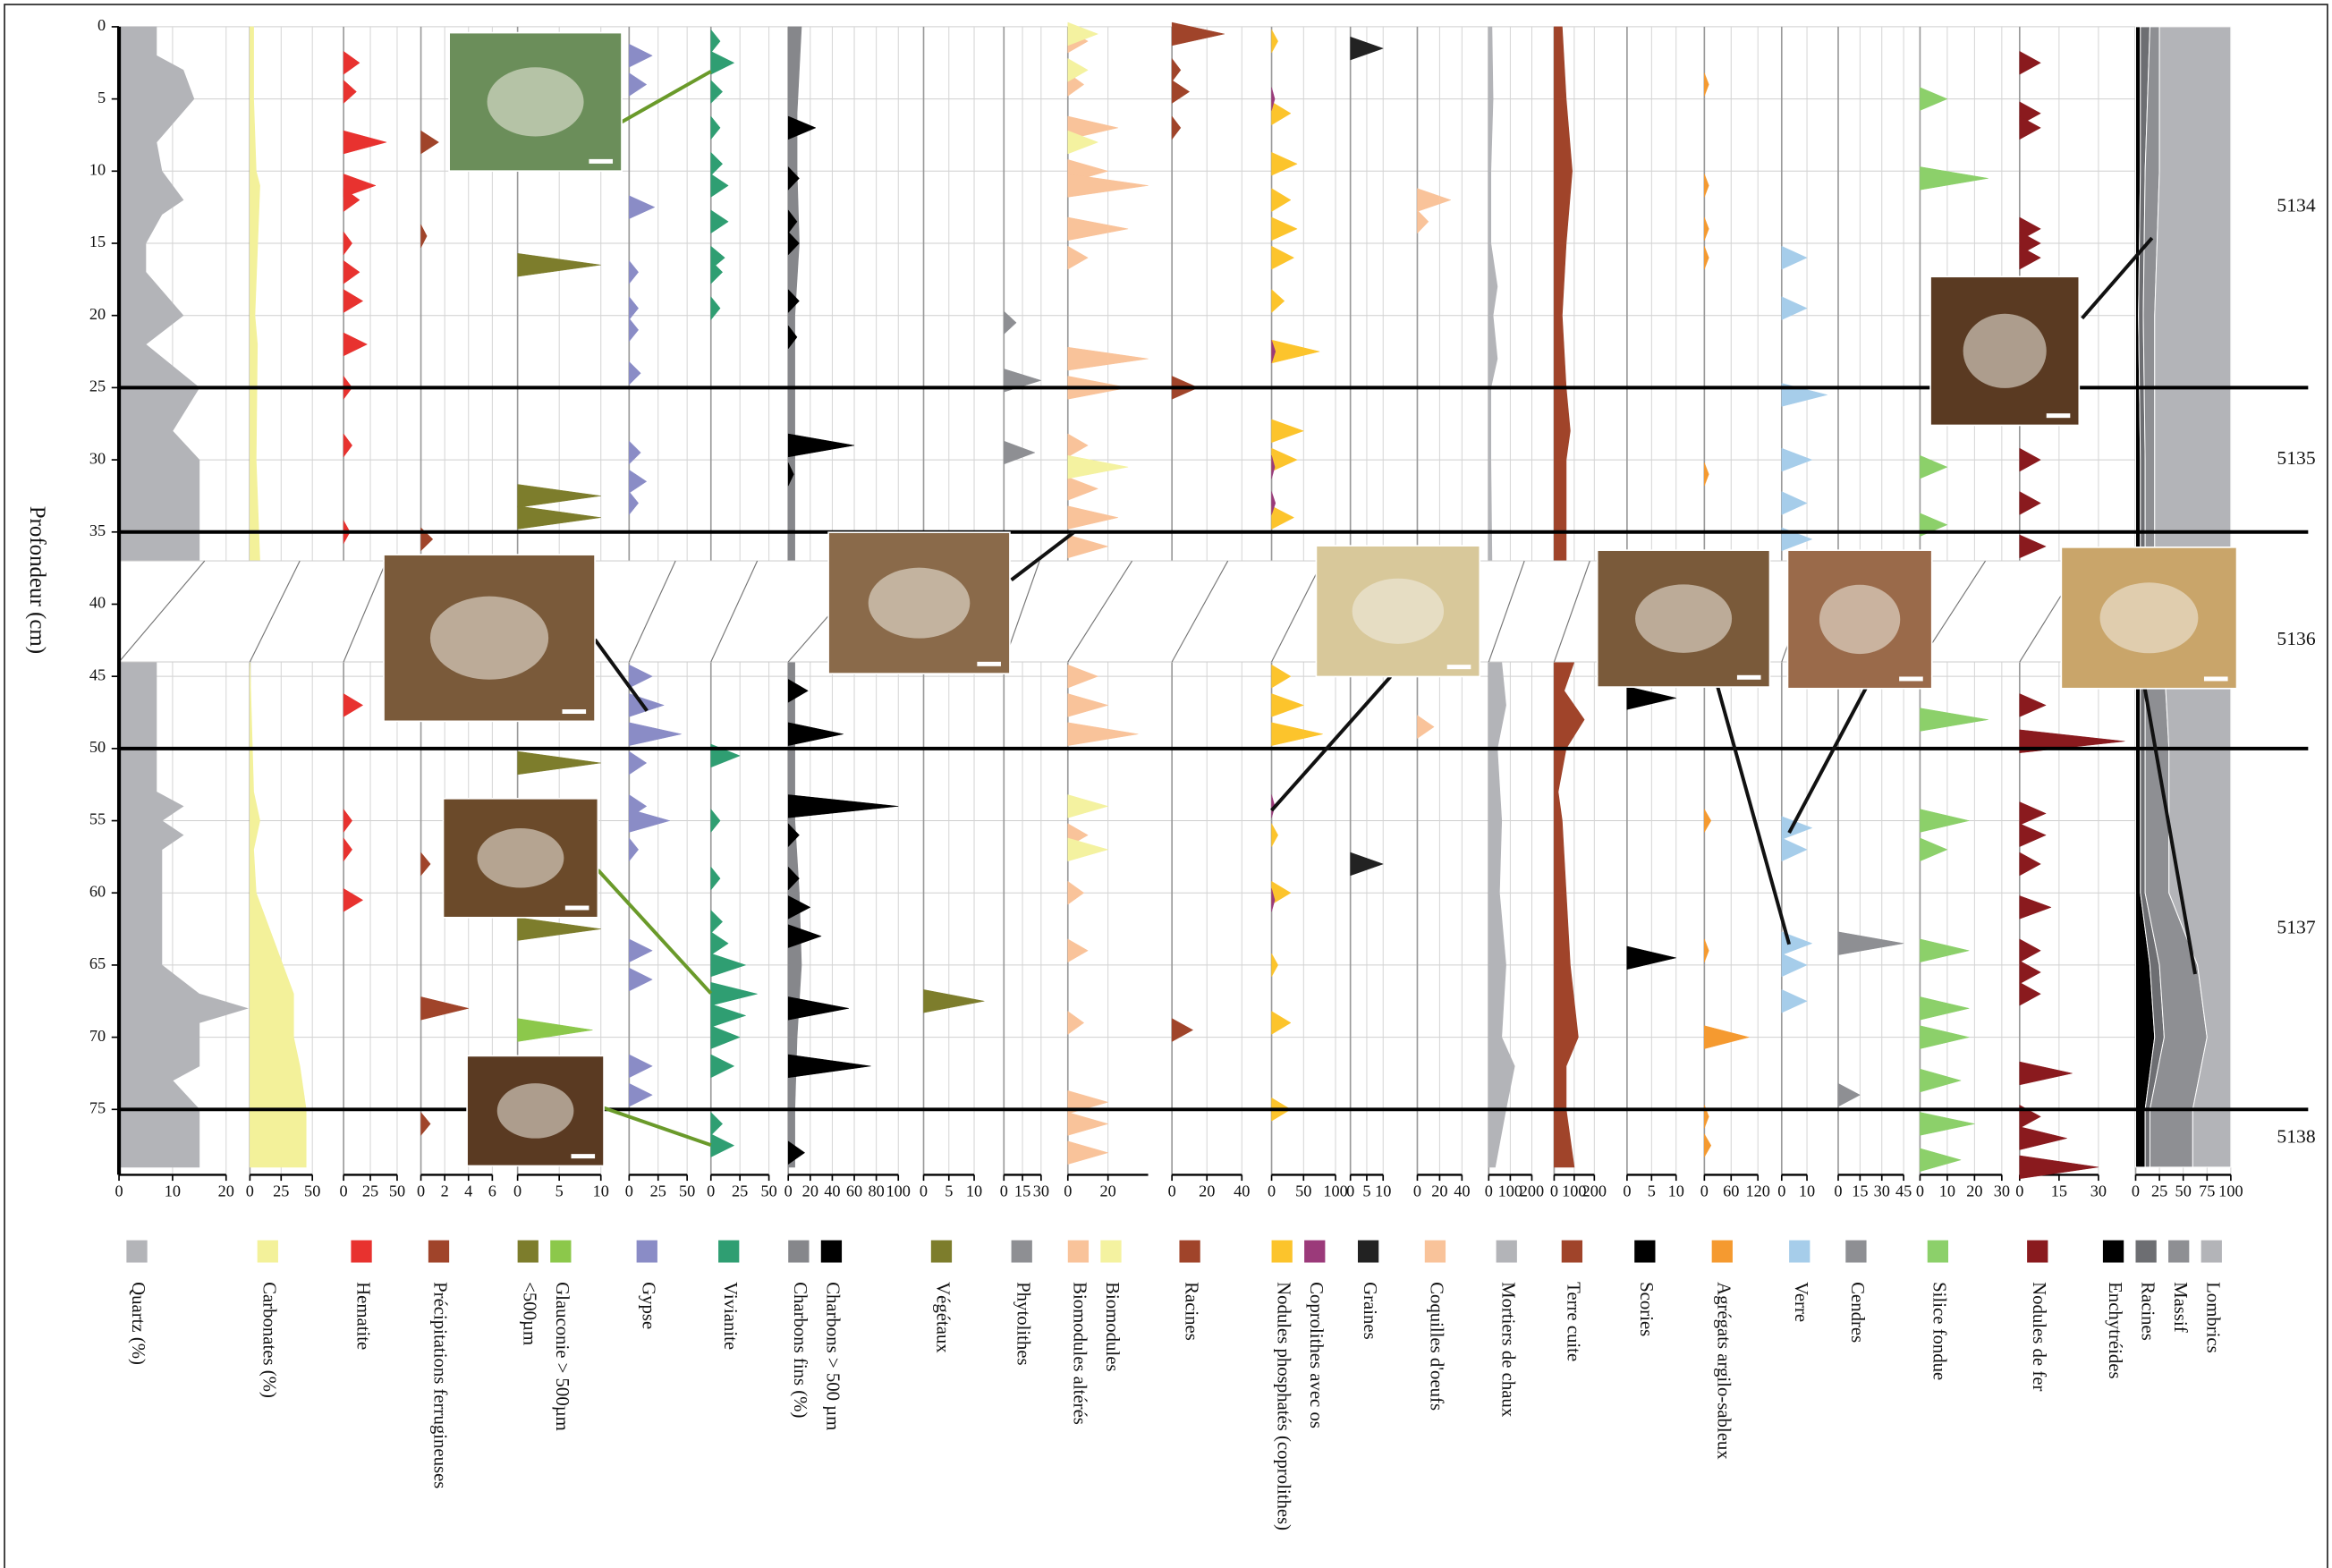  Describe the element at coordinates (97, 241) in the screenshot. I see `y-tick-label: 15` at that location.